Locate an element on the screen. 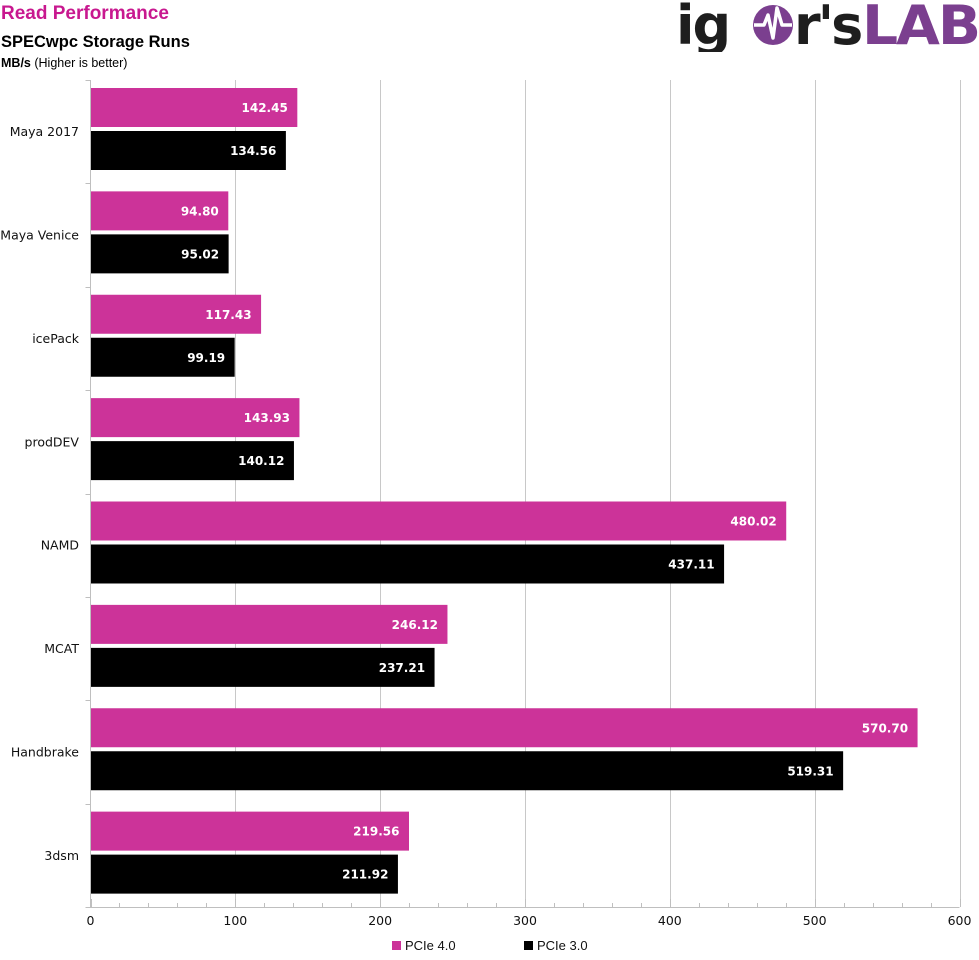 The image size is (979, 960). bar-value-label: 117.43 is located at coordinates (228, 315).